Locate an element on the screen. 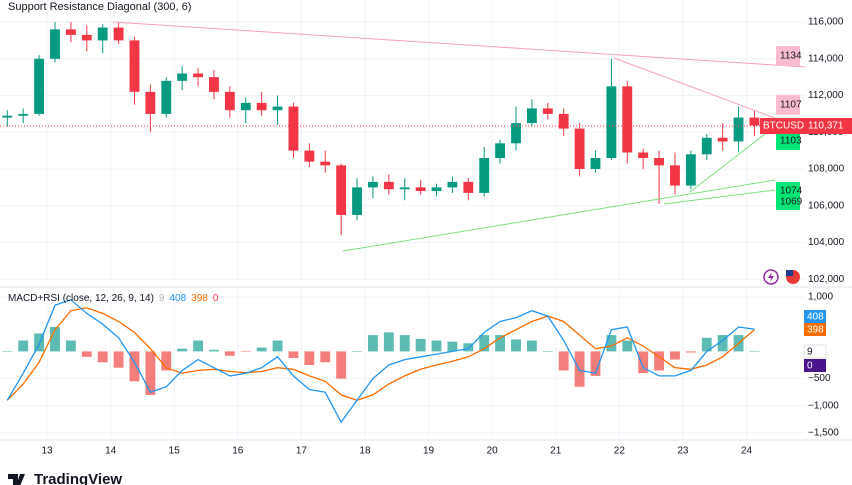  x-tick-label: 20 is located at coordinates (493, 451).